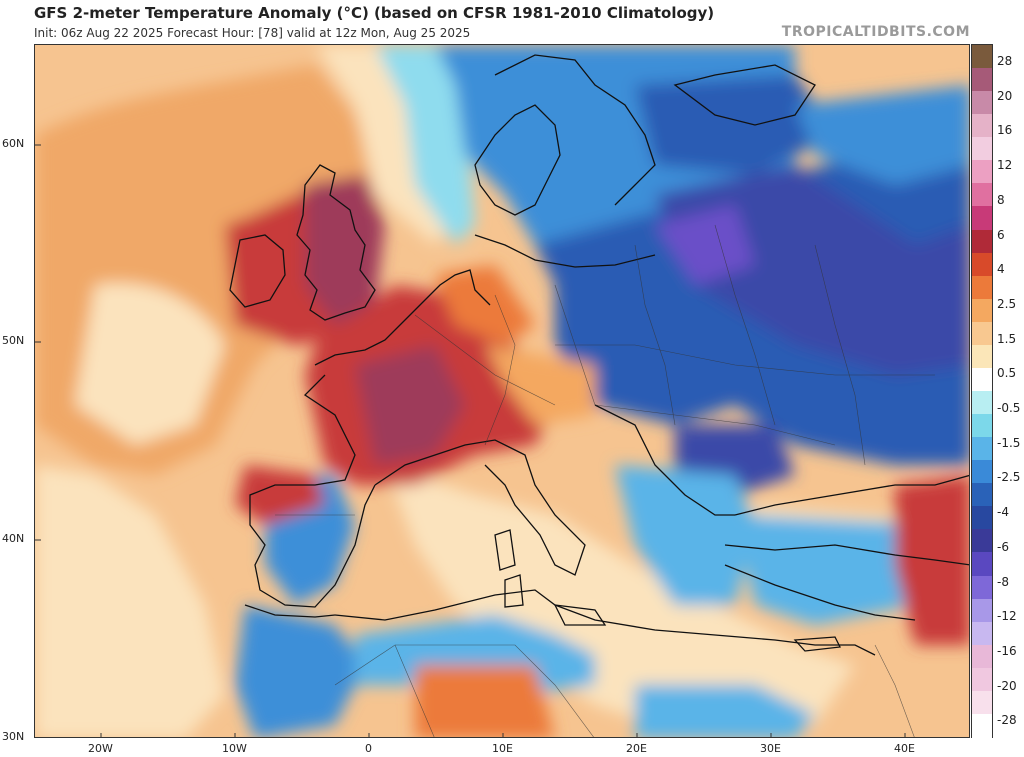 This screenshot has width=1024, height=757. What do you see at coordinates (100, 748) in the screenshot?
I see `lon-label-20w: 20W` at bounding box center [100, 748].